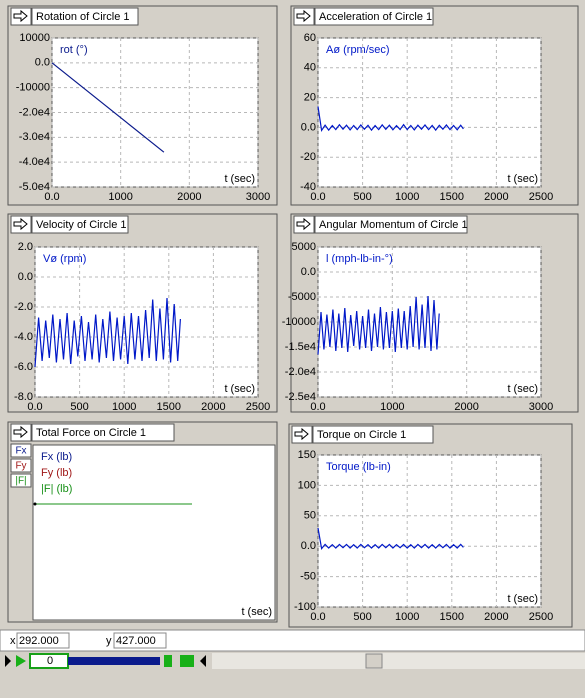 Image resolution: width=585 pixels, height=698 pixels. I want to click on y-tick-label: 2.0, so click(25, 247).